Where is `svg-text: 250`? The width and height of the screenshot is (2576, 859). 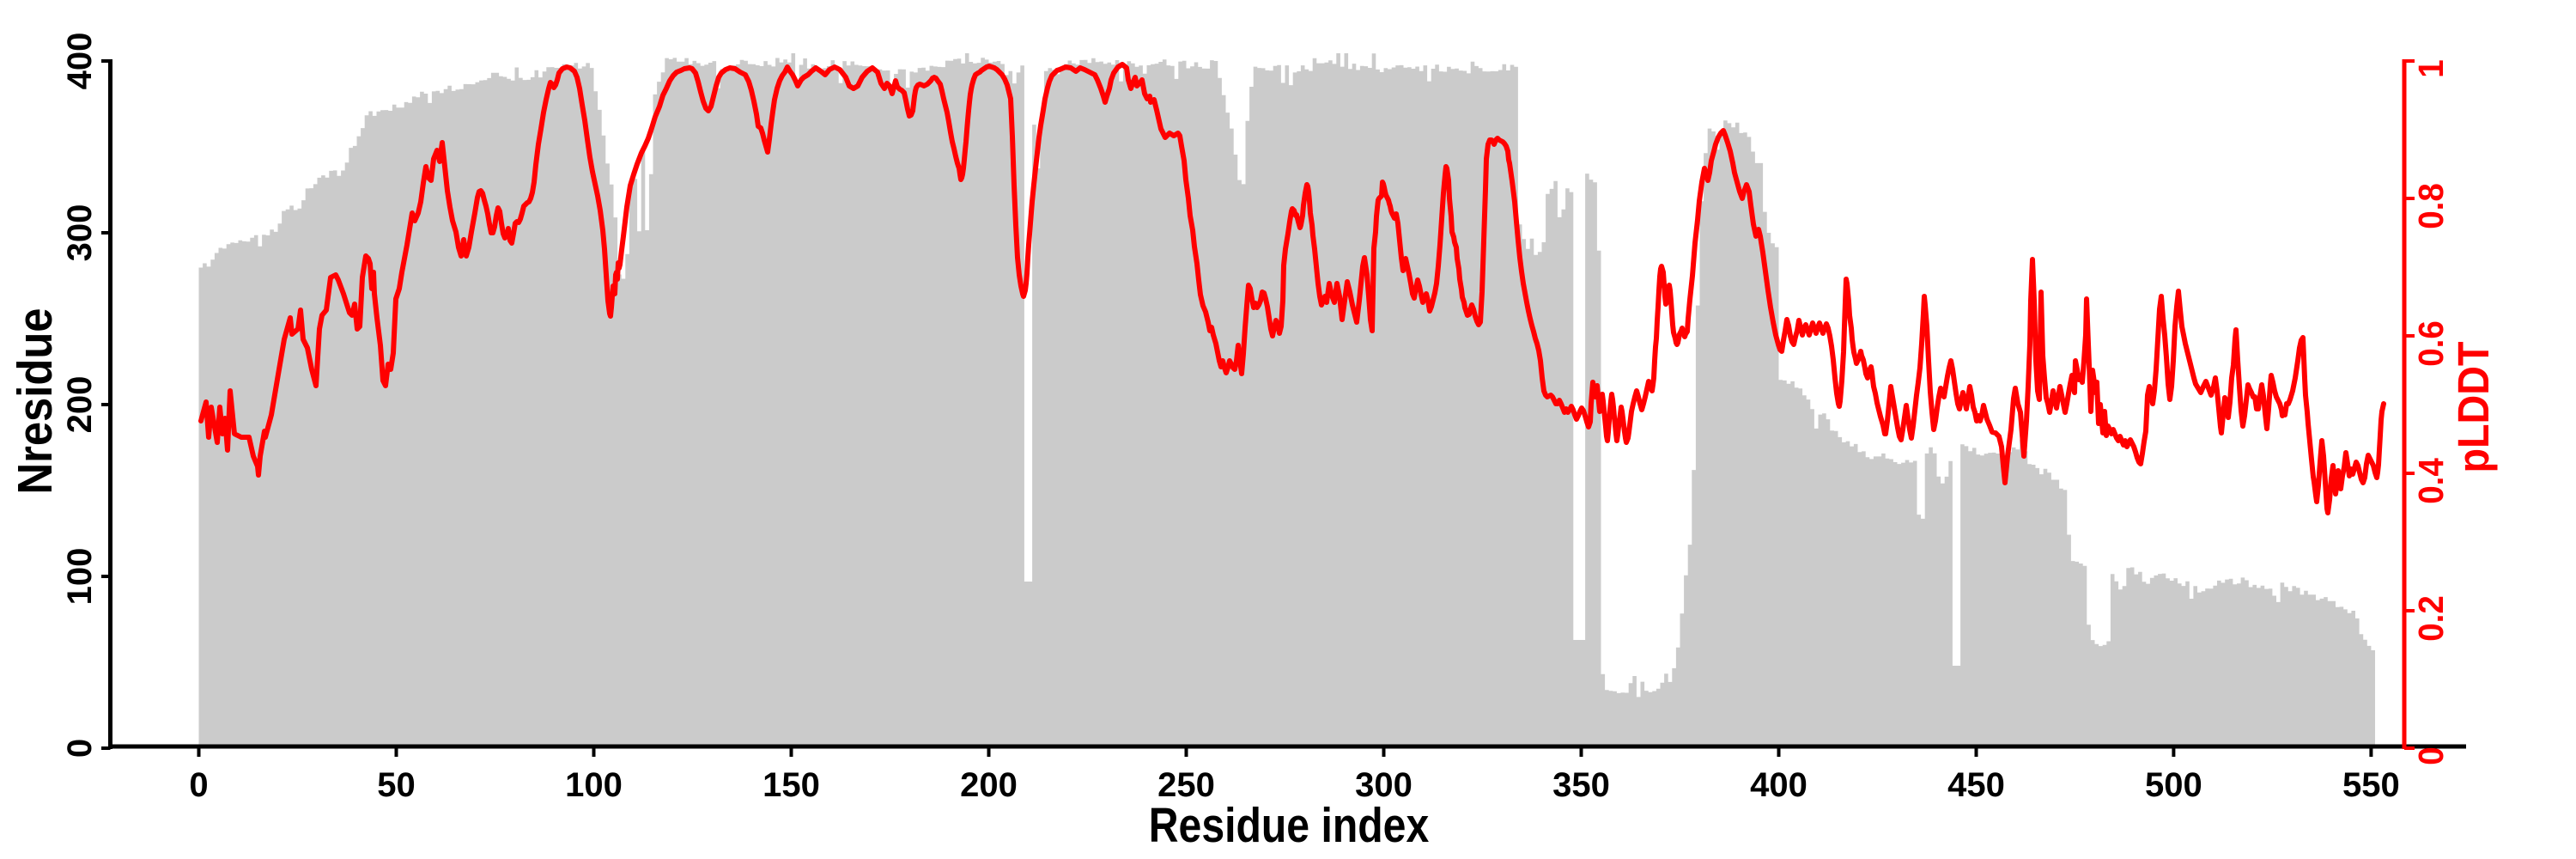
svg-text: 250 is located at coordinates (1186, 785).